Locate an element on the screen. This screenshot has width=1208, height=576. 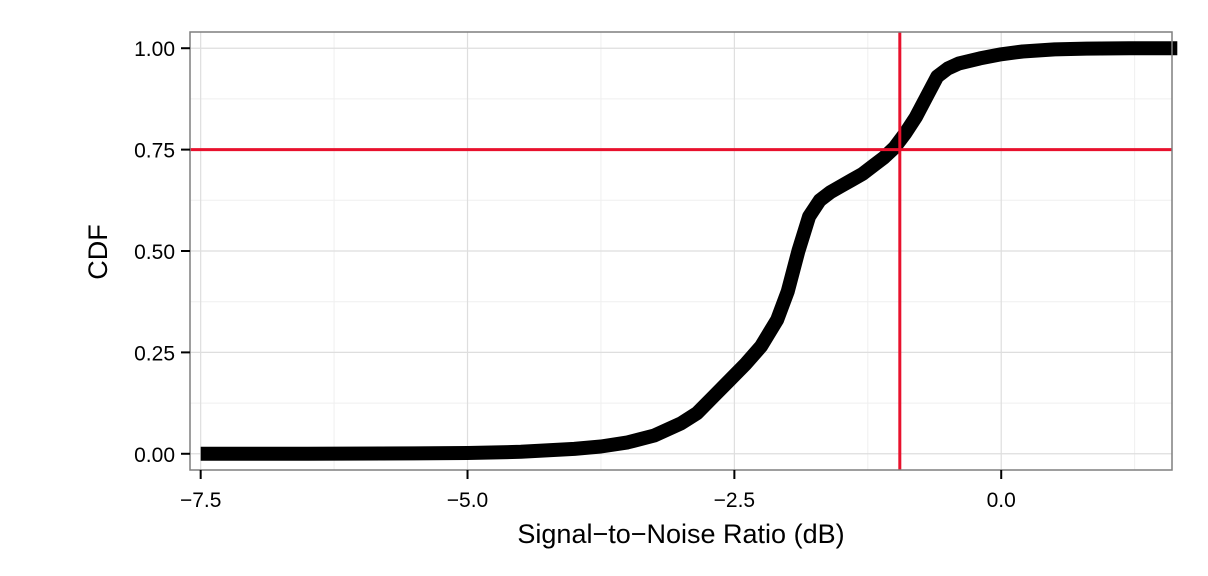
x-axis: −7.5 −5.0 −2.5 0.0 is located at coordinates (598, 491).